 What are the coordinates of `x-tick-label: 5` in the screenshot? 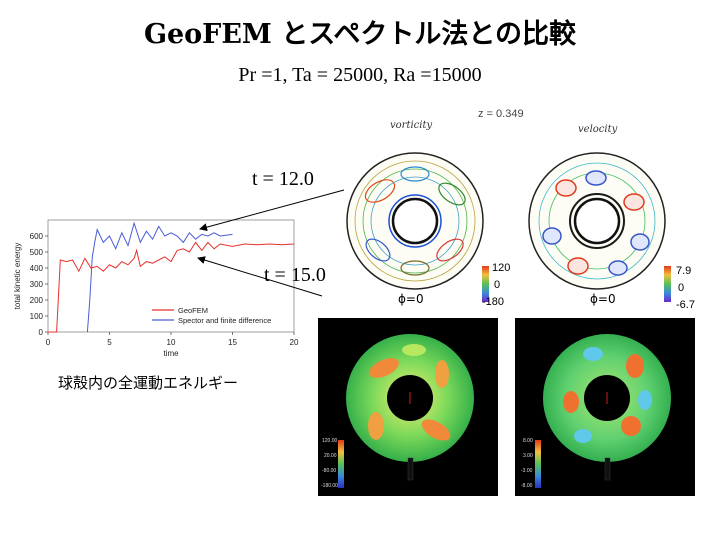 It's located at (109, 342).